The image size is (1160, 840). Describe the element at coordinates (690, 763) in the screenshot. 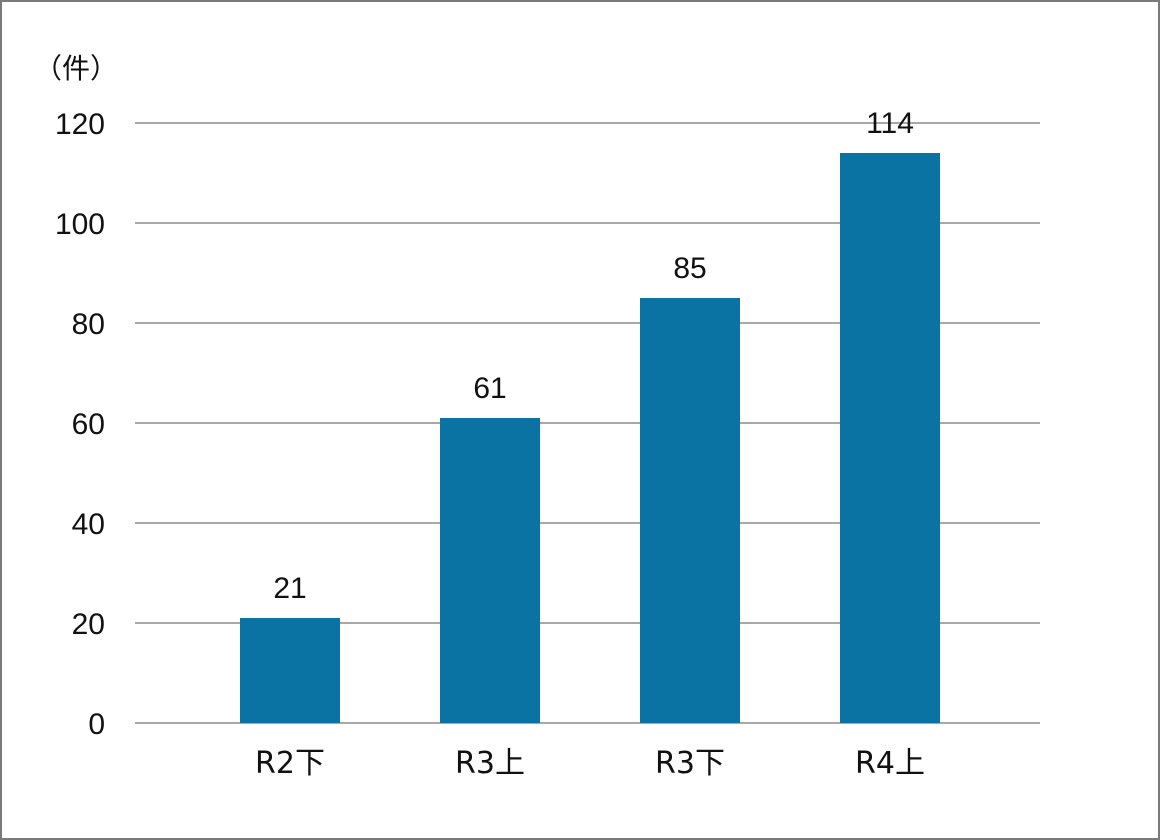

I see `x-category-label: R3下` at that location.